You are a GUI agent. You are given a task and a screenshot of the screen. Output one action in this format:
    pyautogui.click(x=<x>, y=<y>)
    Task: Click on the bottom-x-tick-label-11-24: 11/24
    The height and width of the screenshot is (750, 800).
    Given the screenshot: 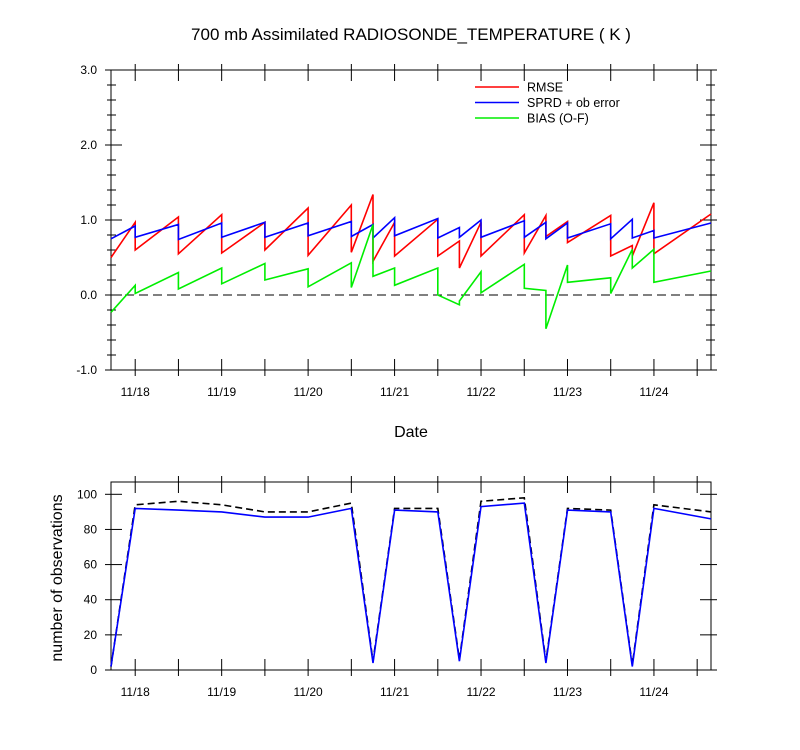 What is the action you would take?
    pyautogui.click(x=653, y=692)
    